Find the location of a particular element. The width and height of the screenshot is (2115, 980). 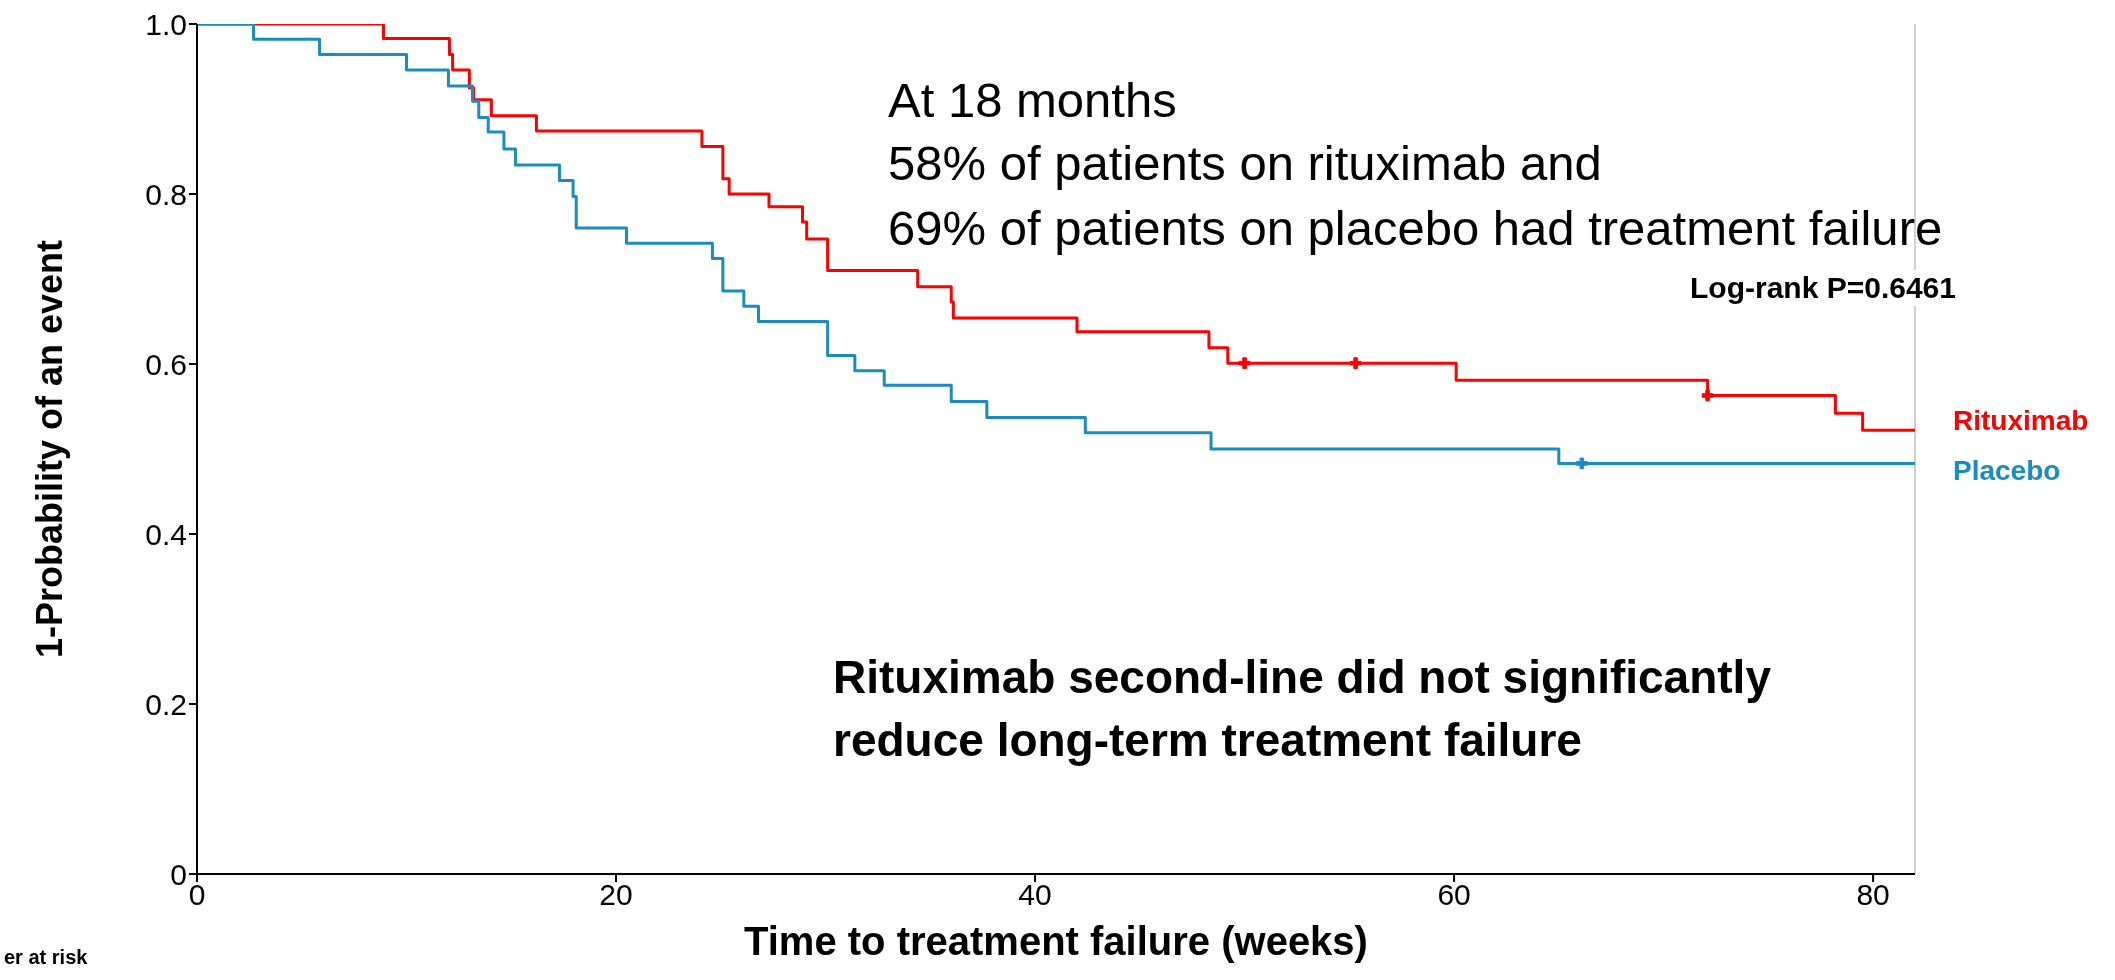

x-tick-label: 60 is located at coordinates (1454, 895).